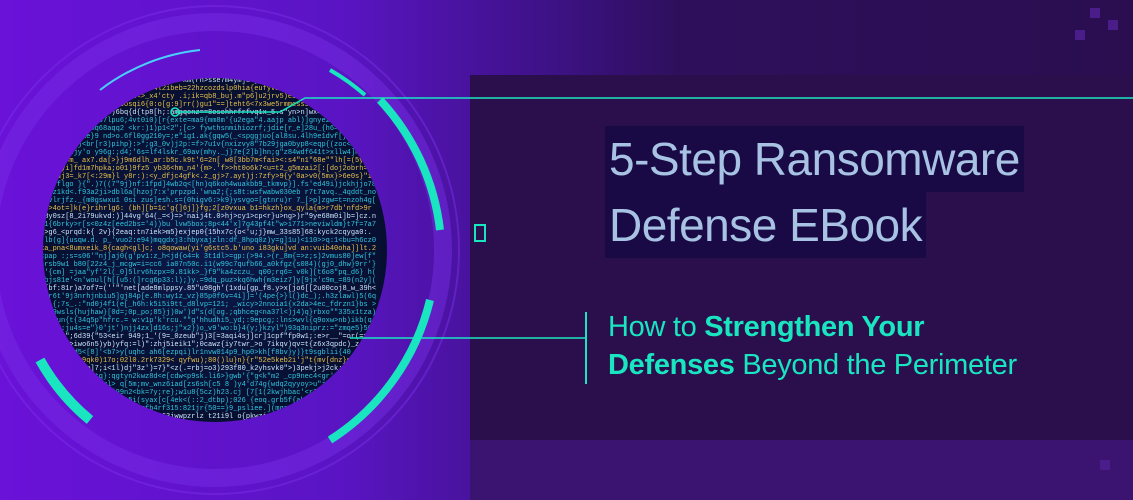  Describe the element at coordinates (875, 365) in the screenshot. I see `subtitle-text: Beyond the Perimeter` at that location.